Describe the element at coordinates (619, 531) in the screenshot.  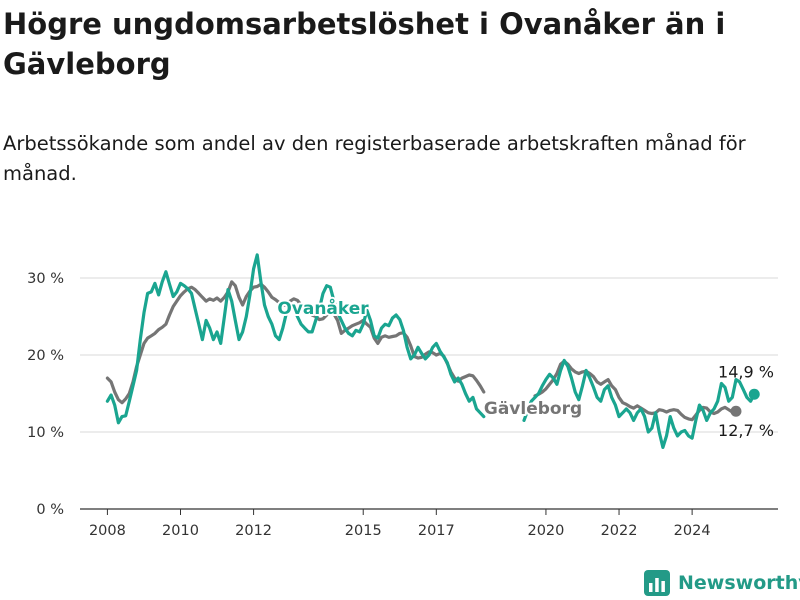
I see `x-tick-label: 2022` at that location.